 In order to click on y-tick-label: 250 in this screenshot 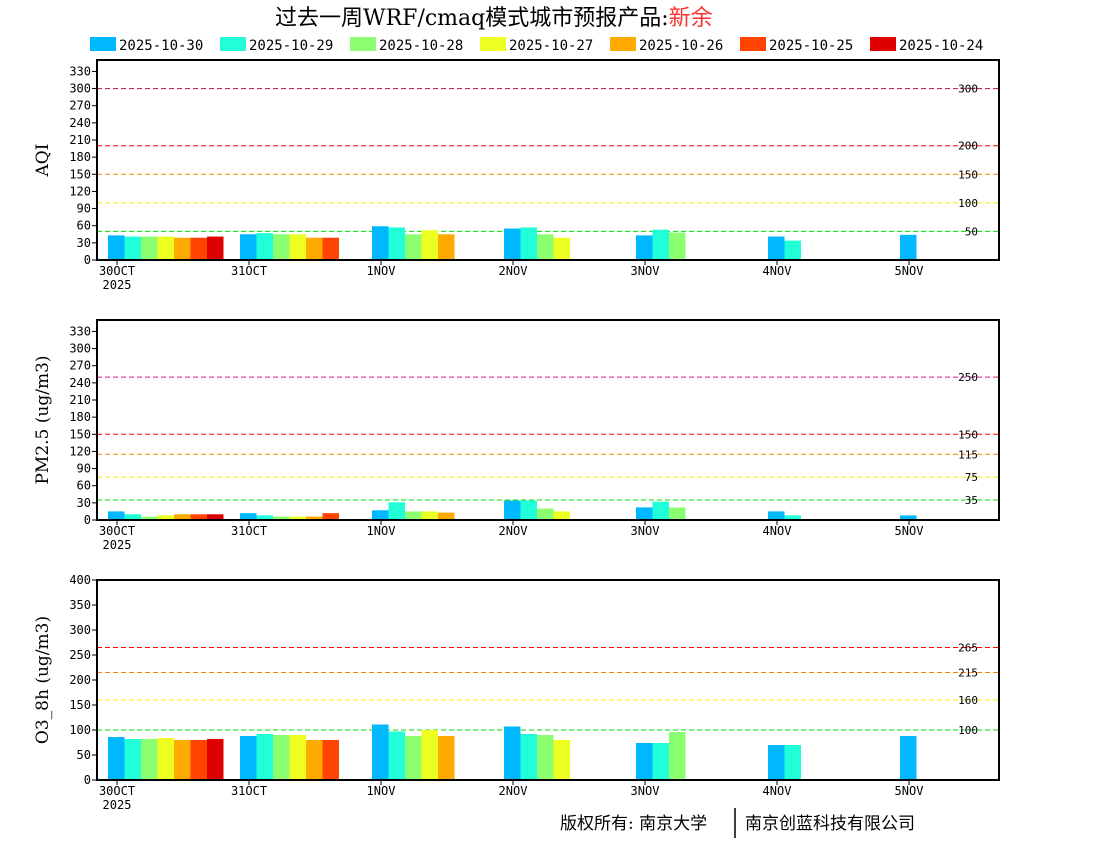, I will do `click(80, 655)`.